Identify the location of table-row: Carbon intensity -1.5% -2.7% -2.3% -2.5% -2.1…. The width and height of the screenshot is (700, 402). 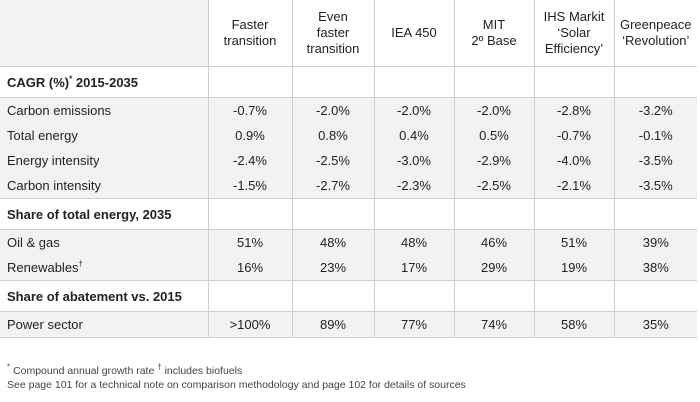
(348, 186).